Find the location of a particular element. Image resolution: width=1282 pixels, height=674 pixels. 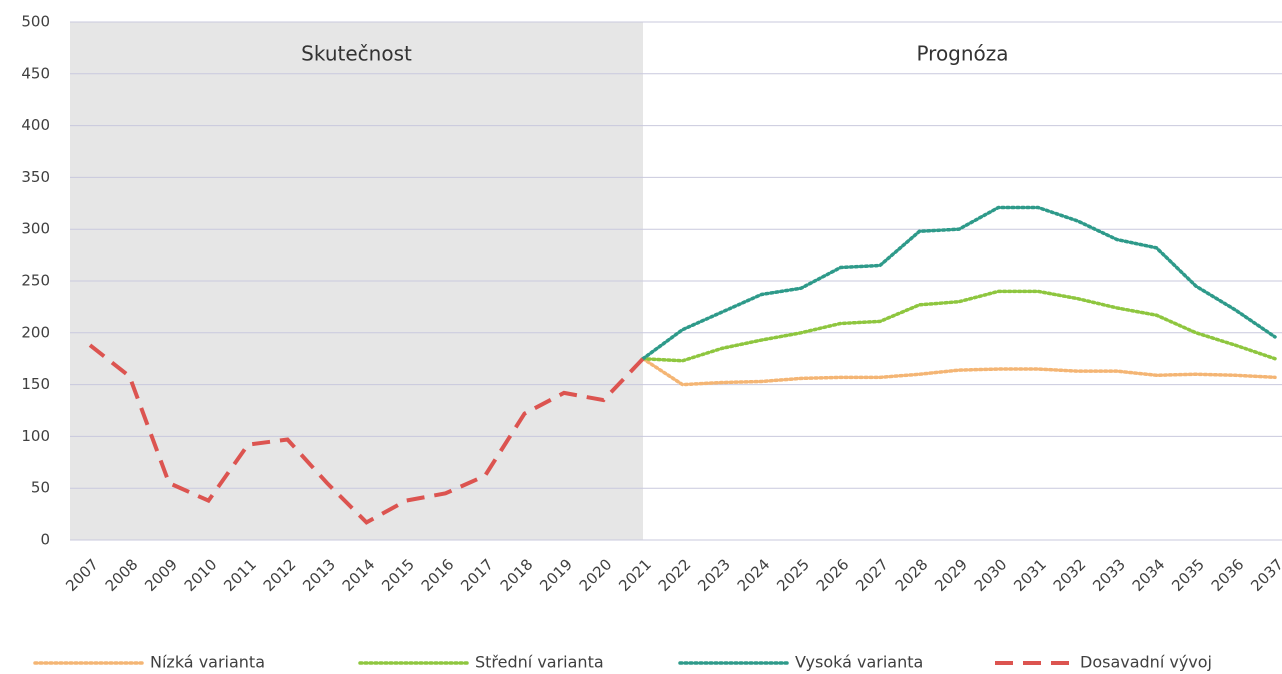

annotation: Prognóza is located at coordinates (962, 54).